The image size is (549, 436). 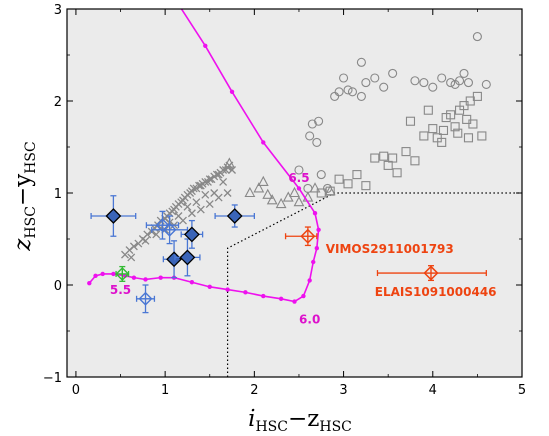 I want to click on y-axis-title: zHSC−yHSC, so click(x=24, y=196).